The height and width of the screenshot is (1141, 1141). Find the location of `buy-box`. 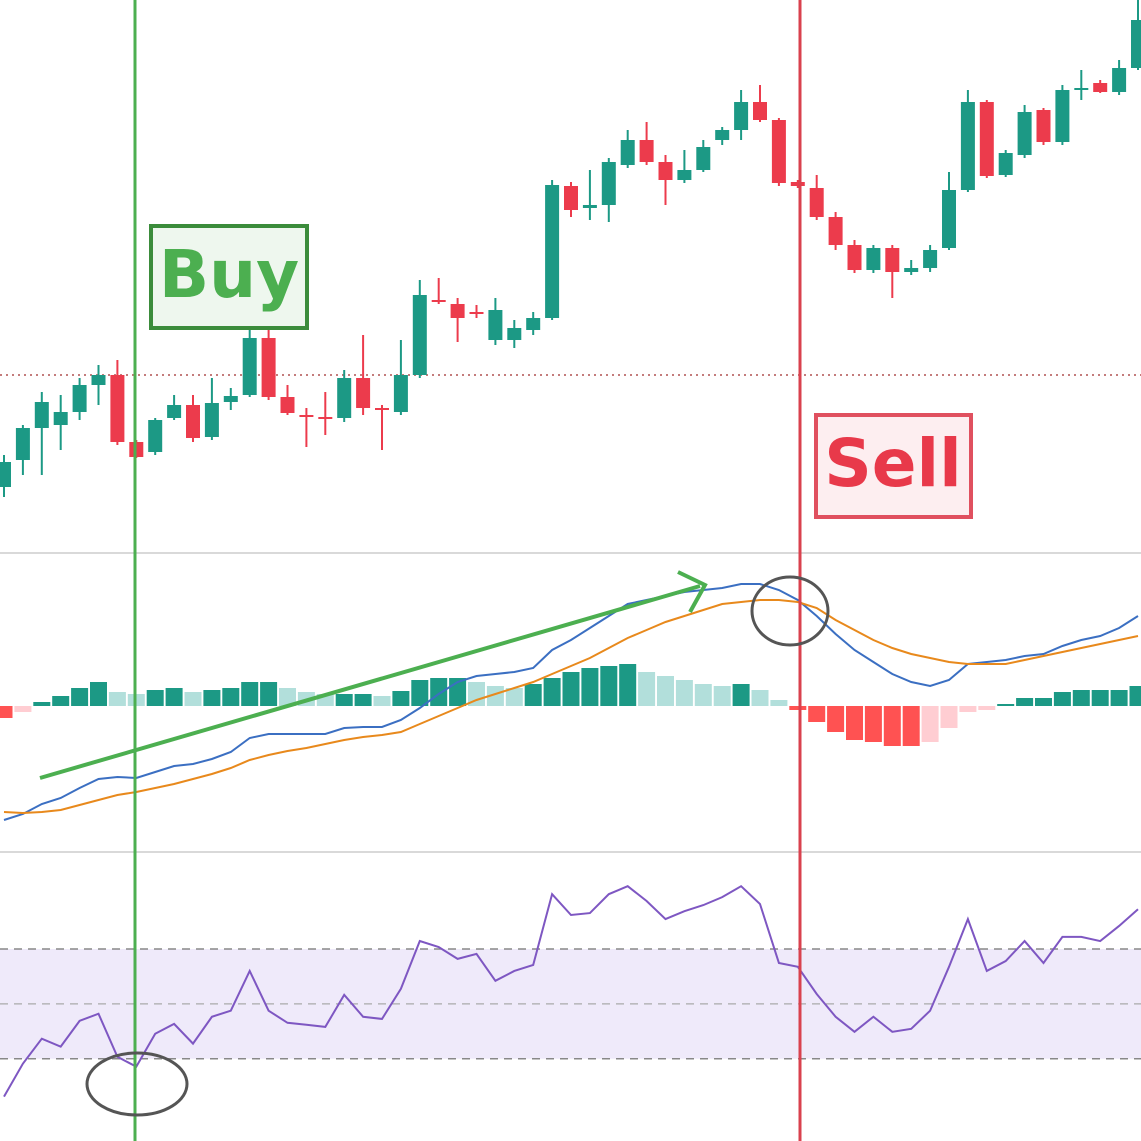

buy-box is located at coordinates (229, 277).